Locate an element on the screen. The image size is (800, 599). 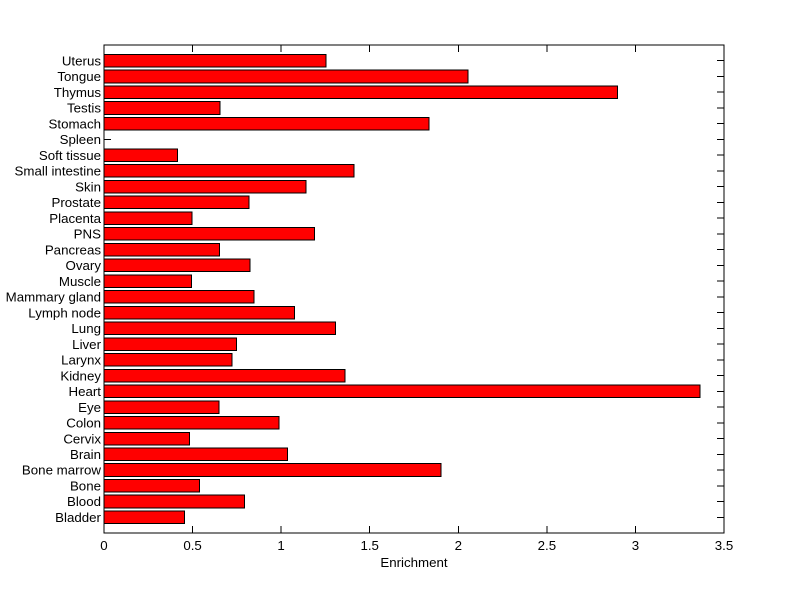
svg-text: Spleen is located at coordinates (80, 139).